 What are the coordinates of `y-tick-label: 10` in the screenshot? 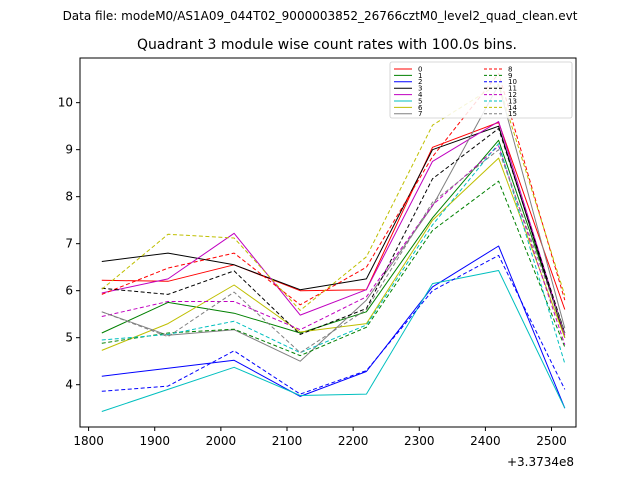 It's located at (65, 103).